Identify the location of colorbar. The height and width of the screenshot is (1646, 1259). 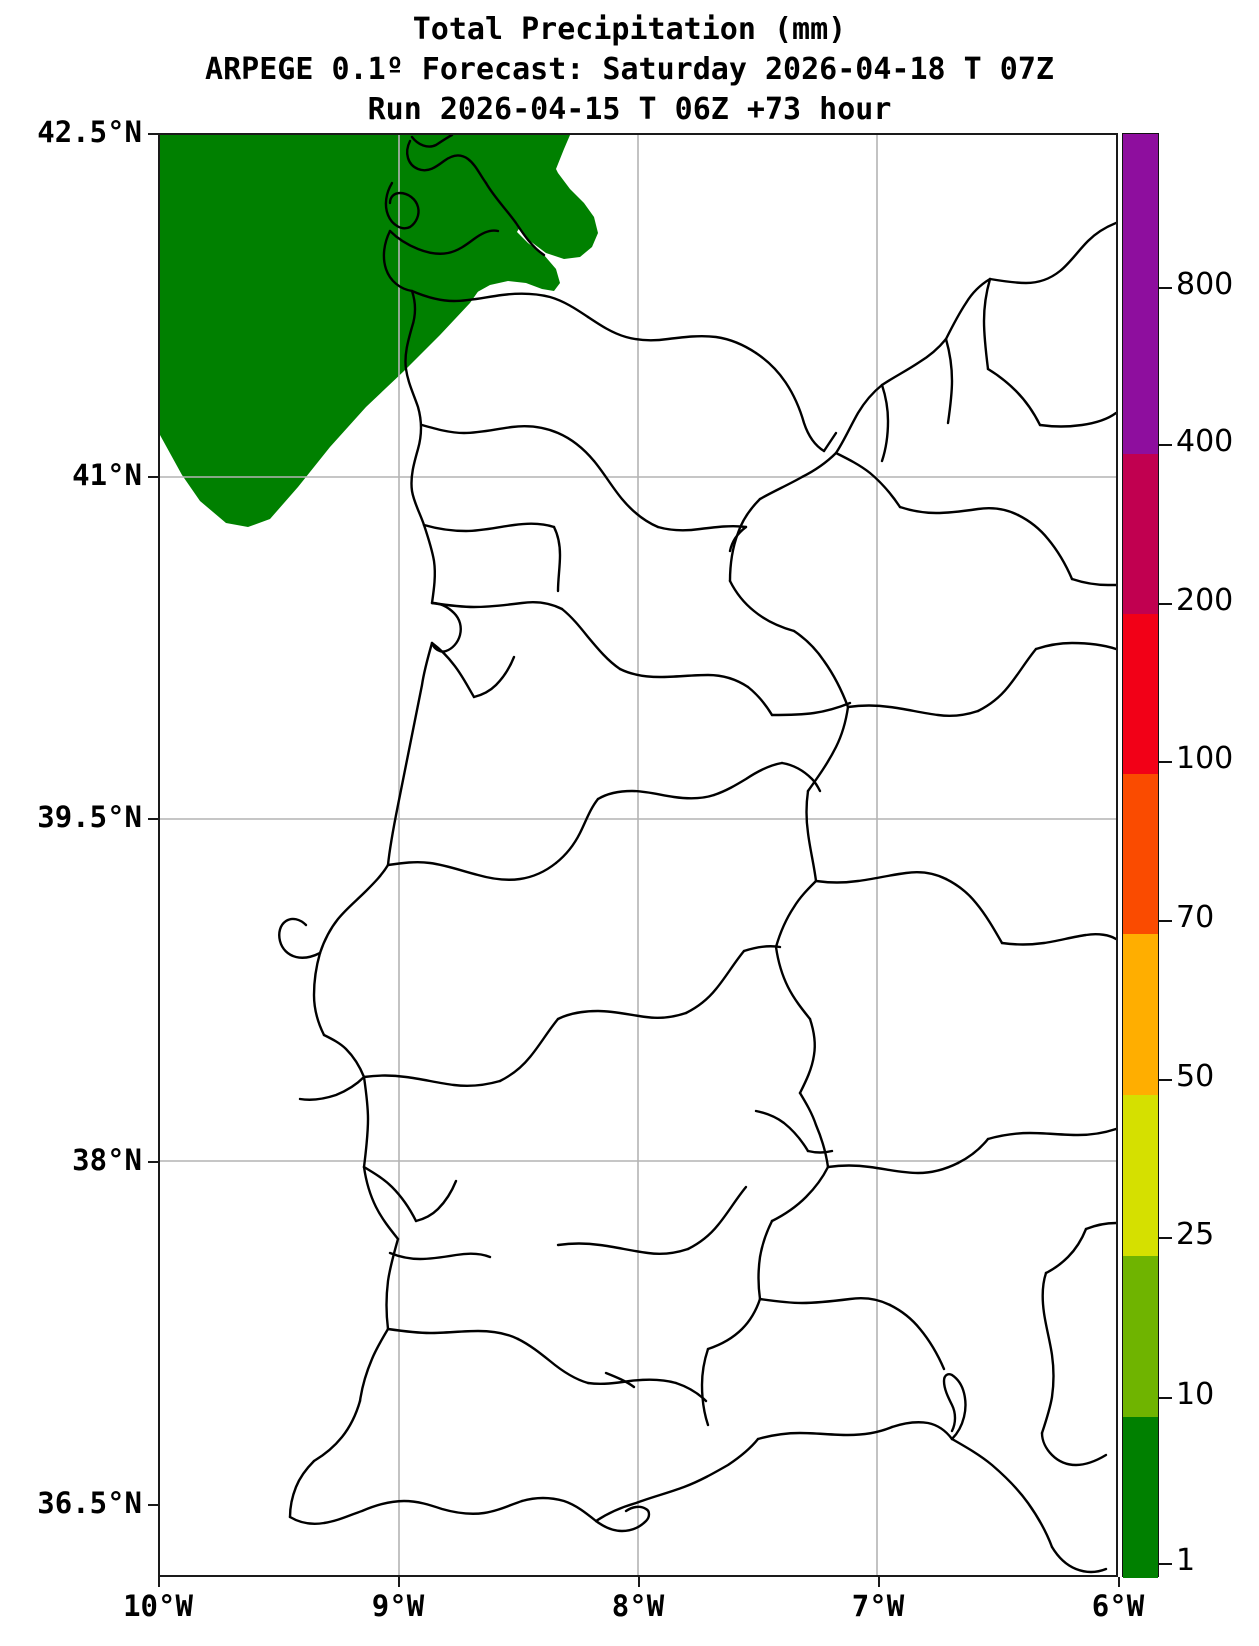
(1140, 855).